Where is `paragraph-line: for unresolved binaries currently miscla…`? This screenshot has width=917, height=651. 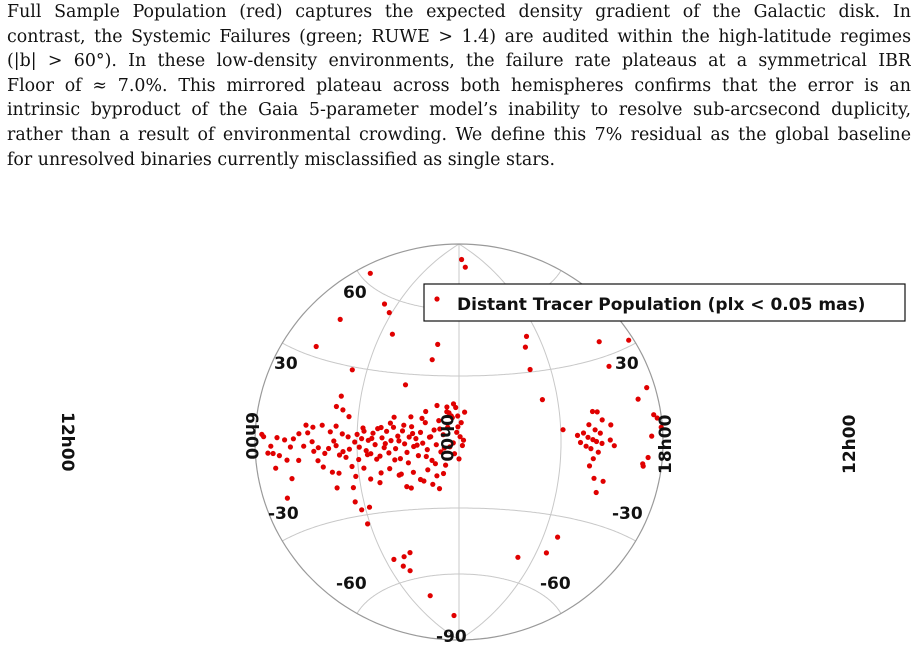 paragraph-line: for unresolved binaries currently miscla… is located at coordinates (281, 159).